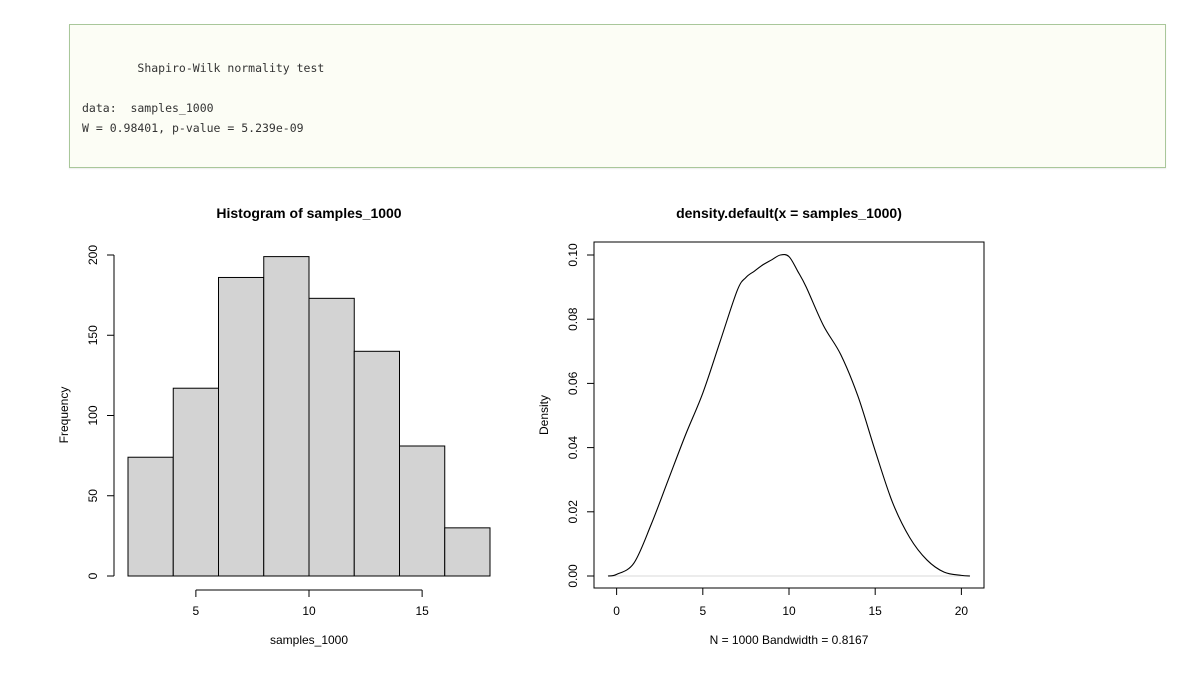 The image size is (1193, 673). Describe the element at coordinates (702, 611) in the screenshot. I see `density-x-tick-label: 5` at that location.